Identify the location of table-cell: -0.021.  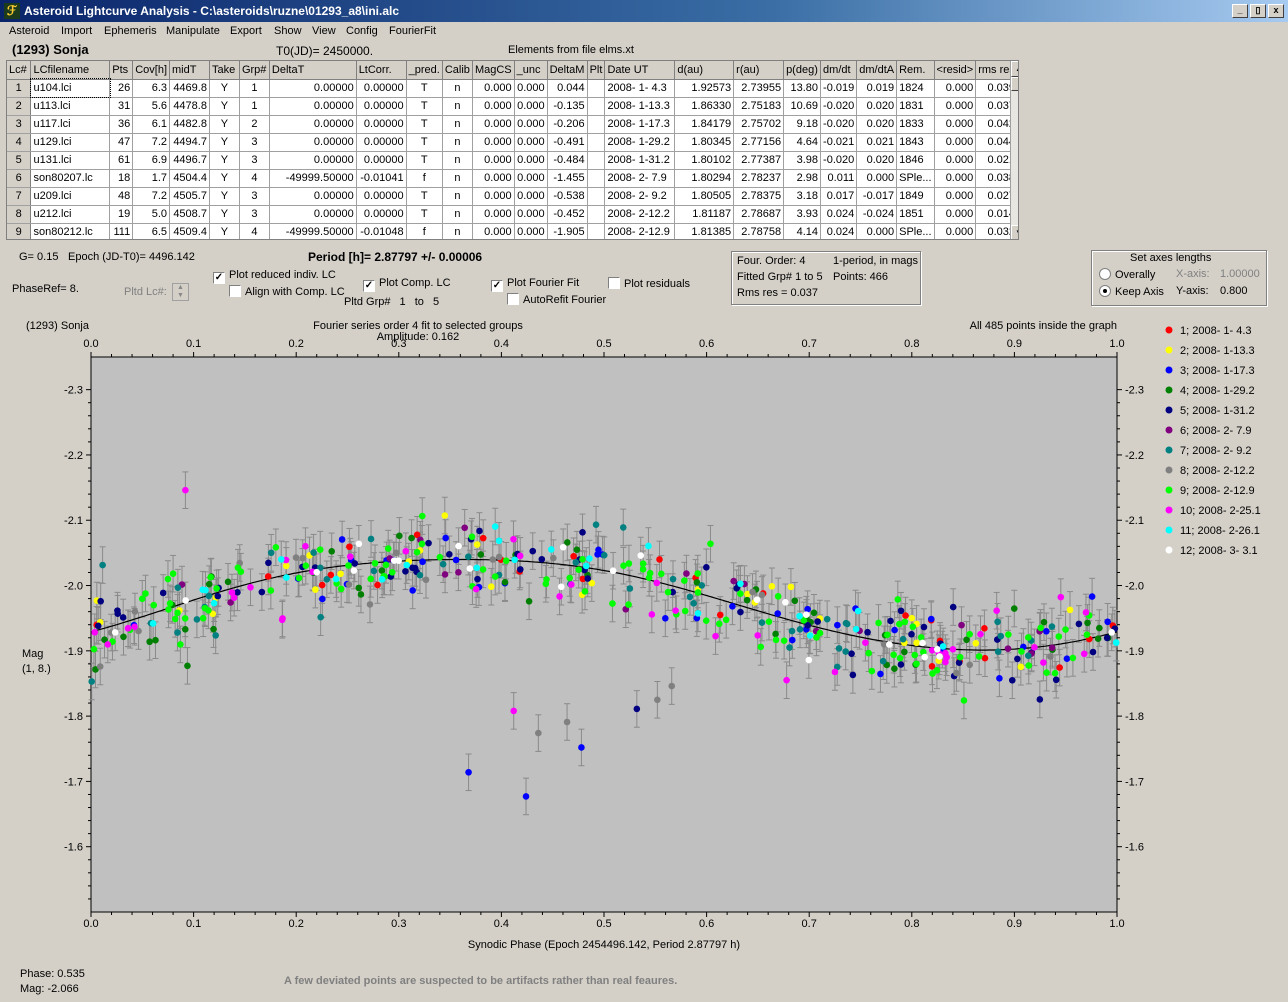
(839, 142).